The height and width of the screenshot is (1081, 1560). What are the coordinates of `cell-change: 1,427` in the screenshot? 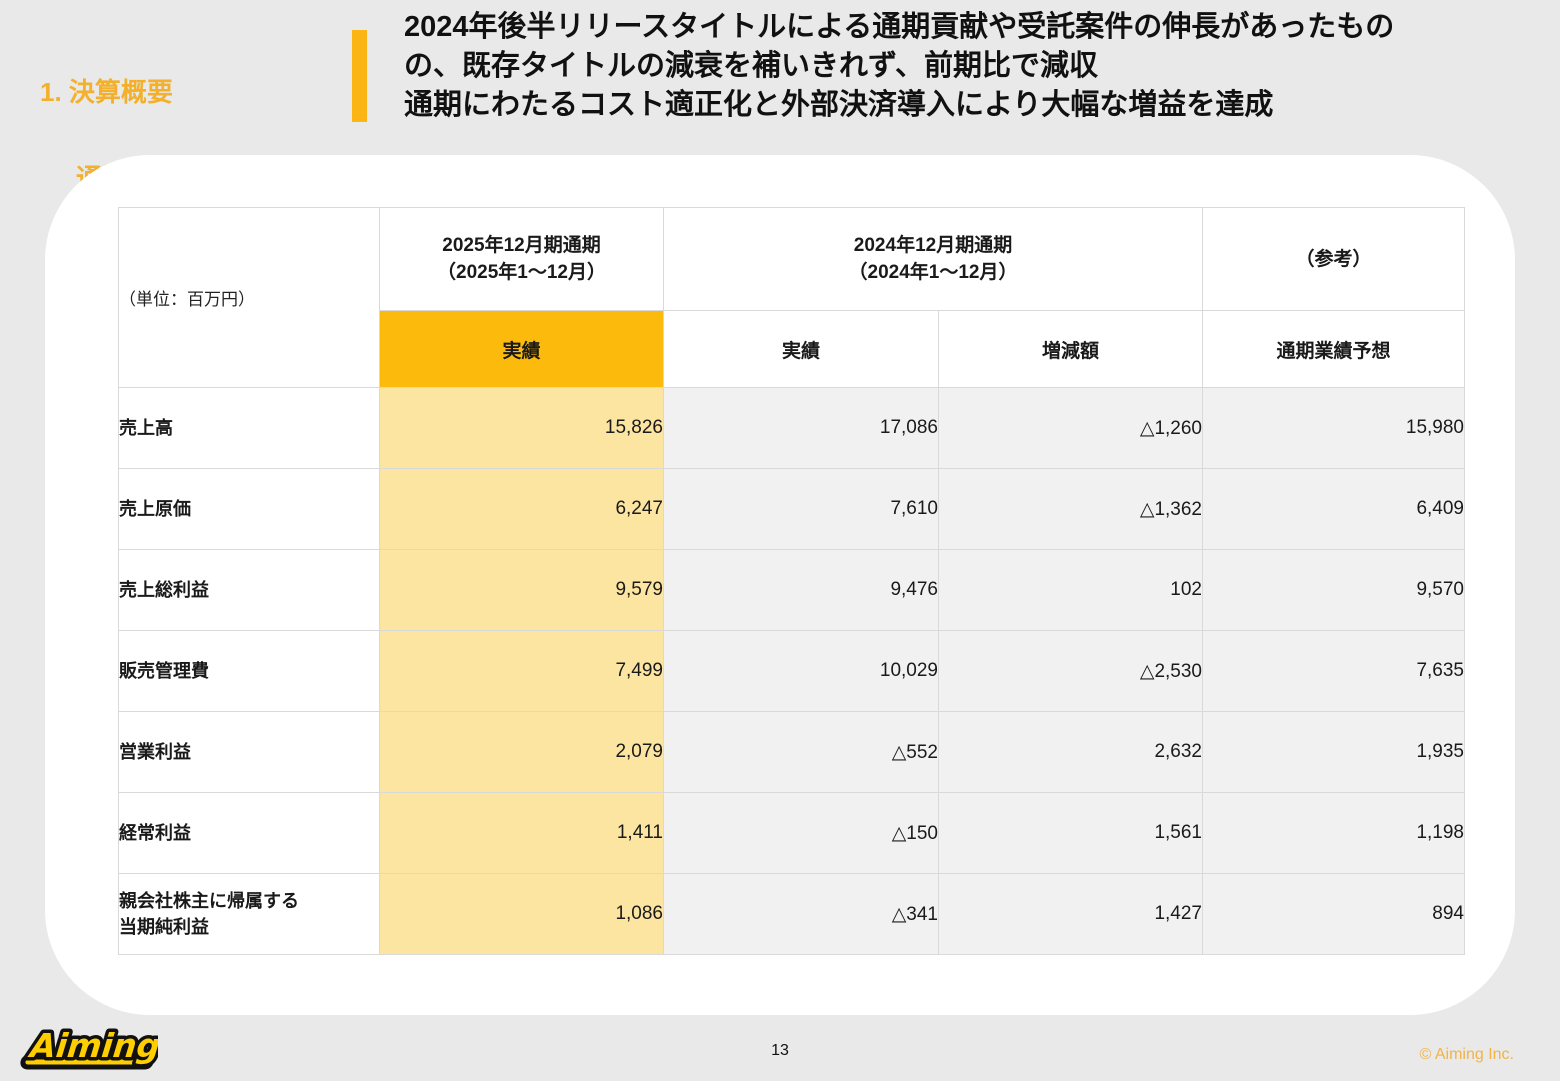 It's located at (1070, 914).